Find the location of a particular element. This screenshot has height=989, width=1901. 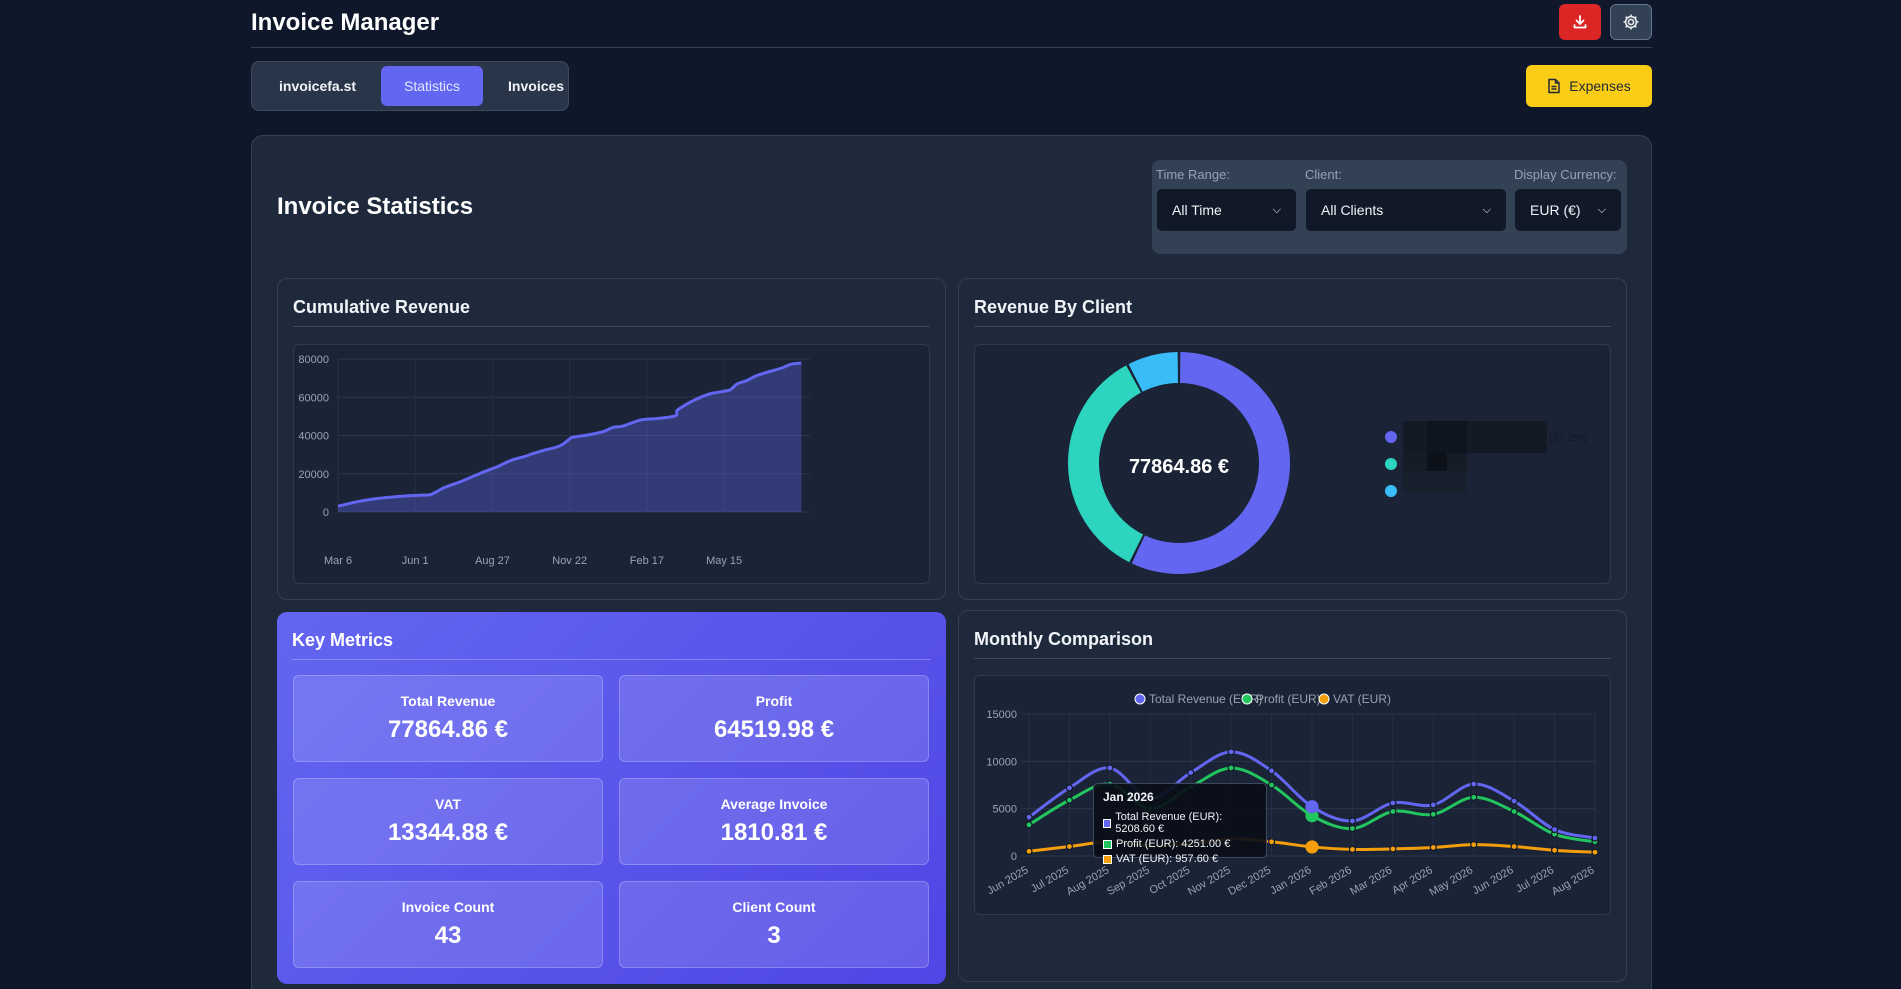

legend-label: Profit (EUR) is located at coordinates (1288, 699).